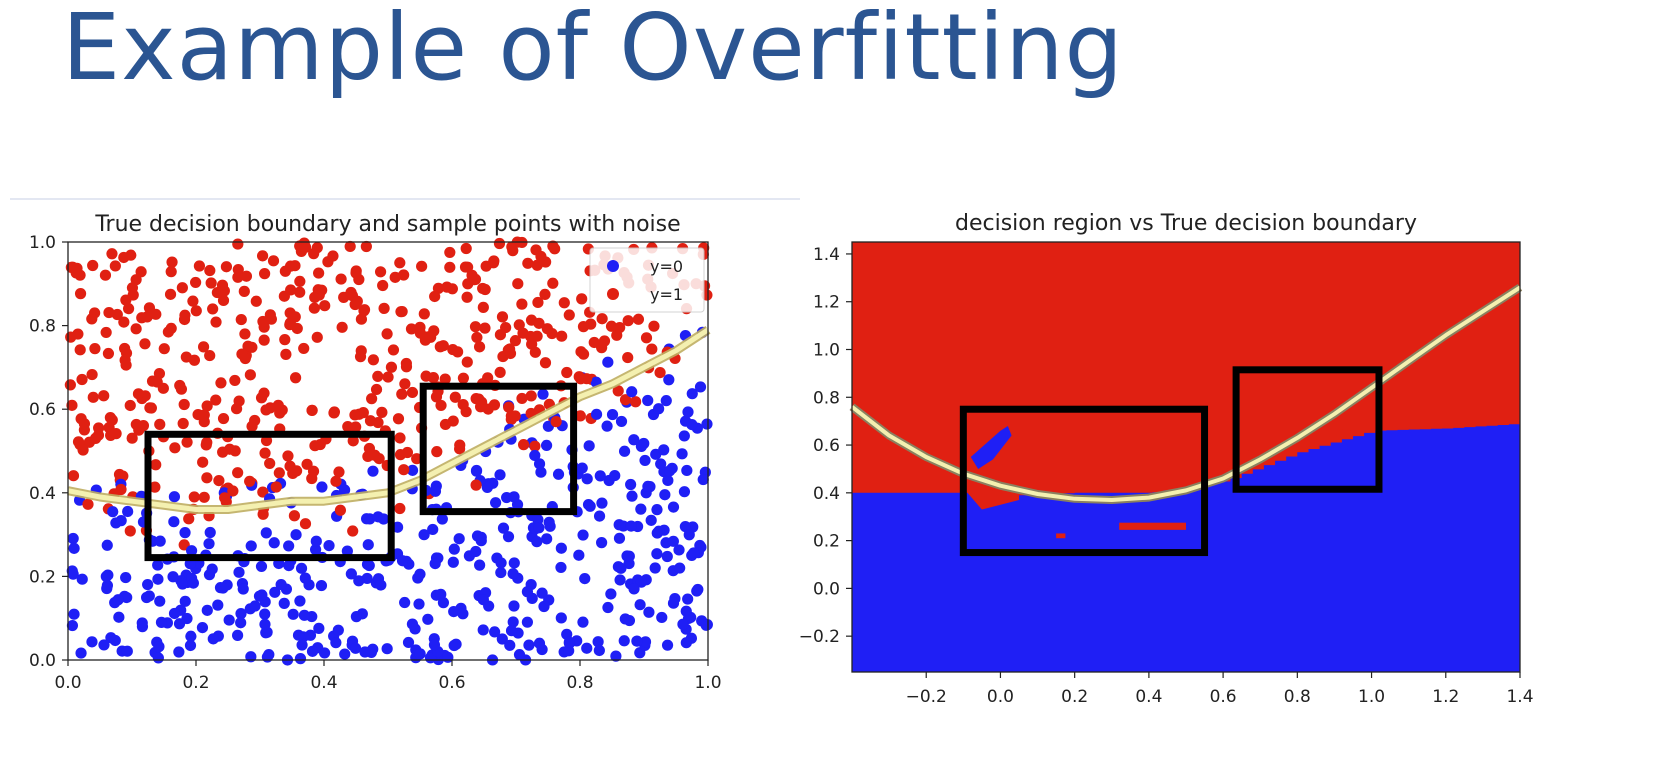 This screenshot has height=776, width=1653. What do you see at coordinates (1000, 697) in the screenshot?
I see `x-tick-label: 0.0` at bounding box center [1000, 697].